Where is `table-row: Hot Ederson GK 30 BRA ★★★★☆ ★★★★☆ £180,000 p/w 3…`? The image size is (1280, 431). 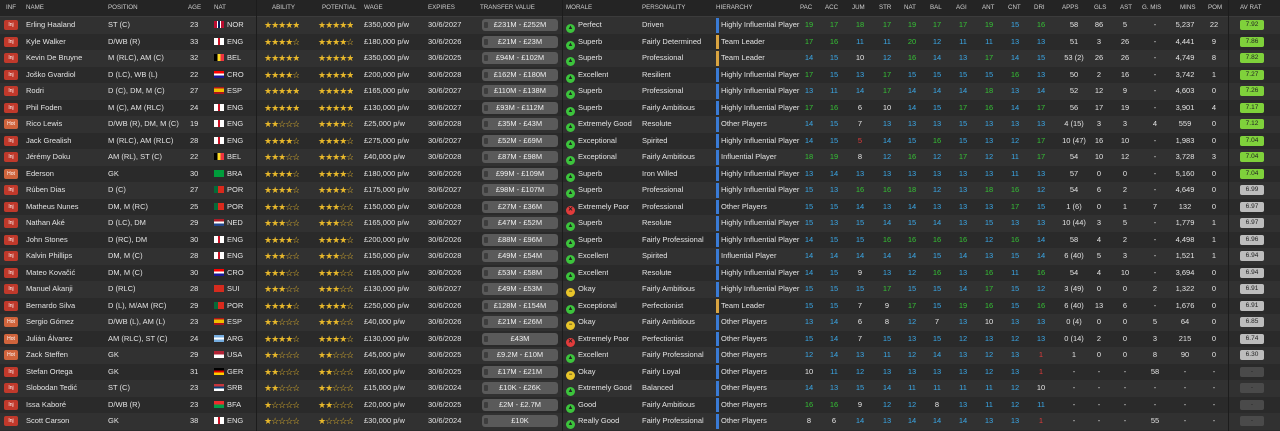 table-row: Hot Ederson GK 30 BRA ★★★★☆ ★★★★☆ £180,000 p/w 3… is located at coordinates (640, 173).